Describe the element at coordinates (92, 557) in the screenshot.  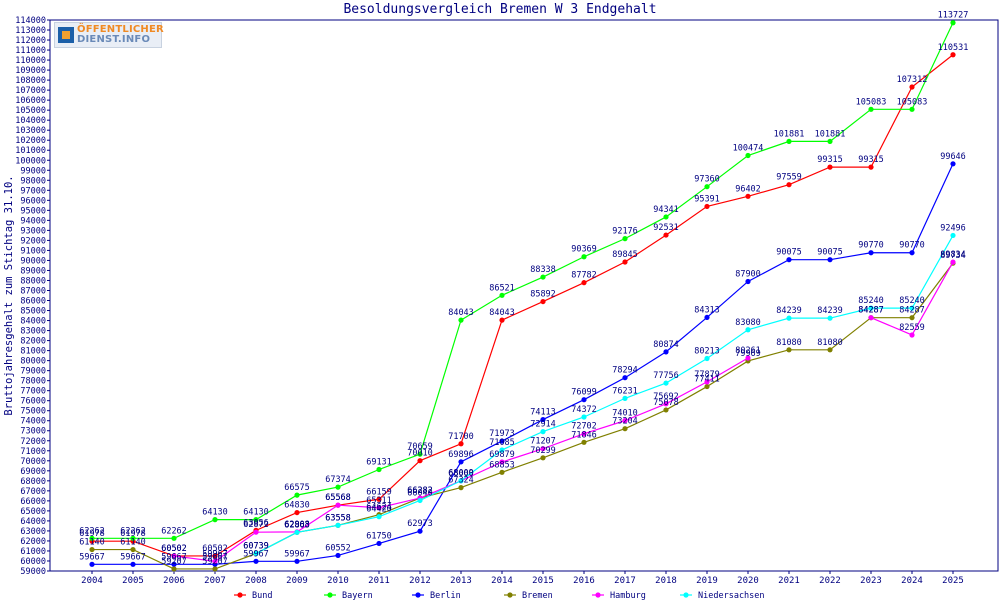
I see `data-label-berlin: 59667` at that location.